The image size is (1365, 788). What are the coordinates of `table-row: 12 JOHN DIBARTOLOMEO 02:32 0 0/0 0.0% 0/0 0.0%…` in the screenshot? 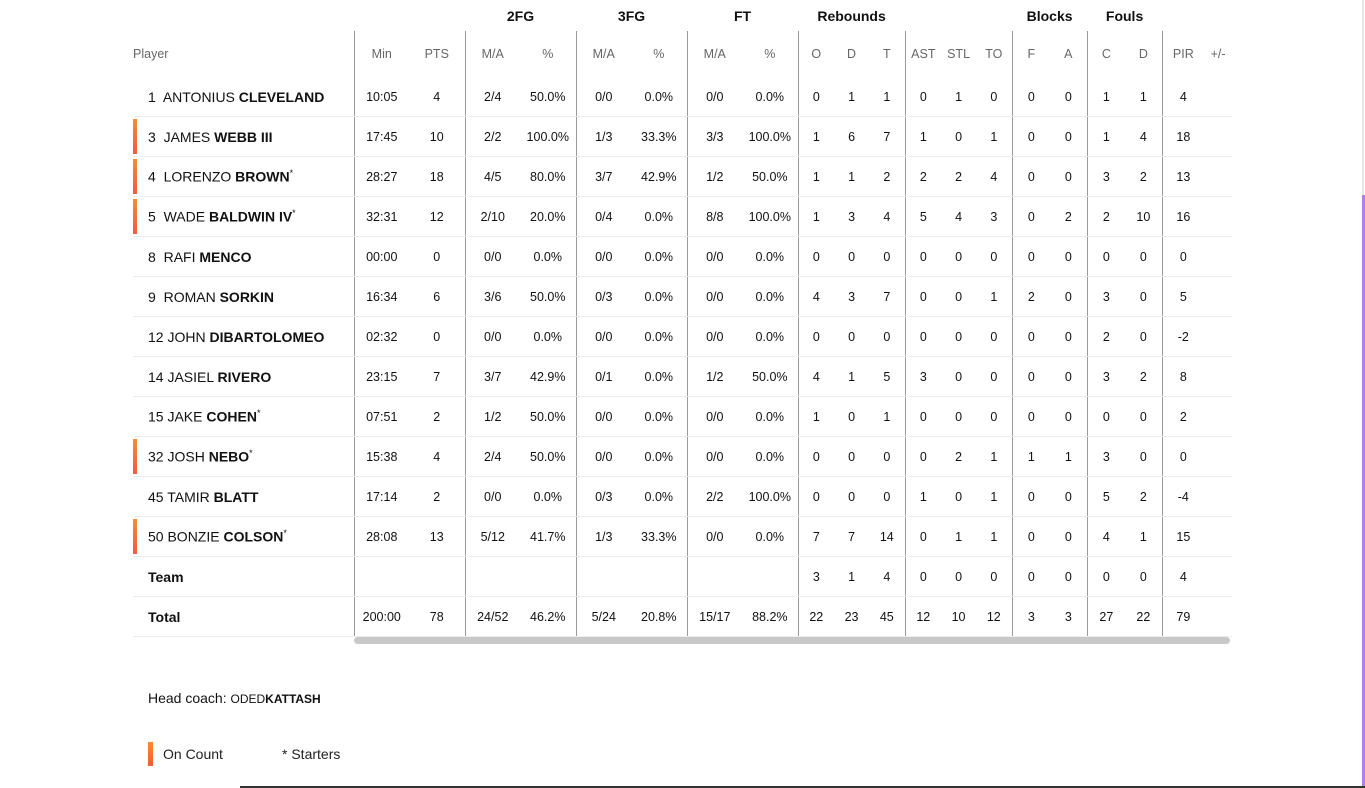 It's located at (683, 336).